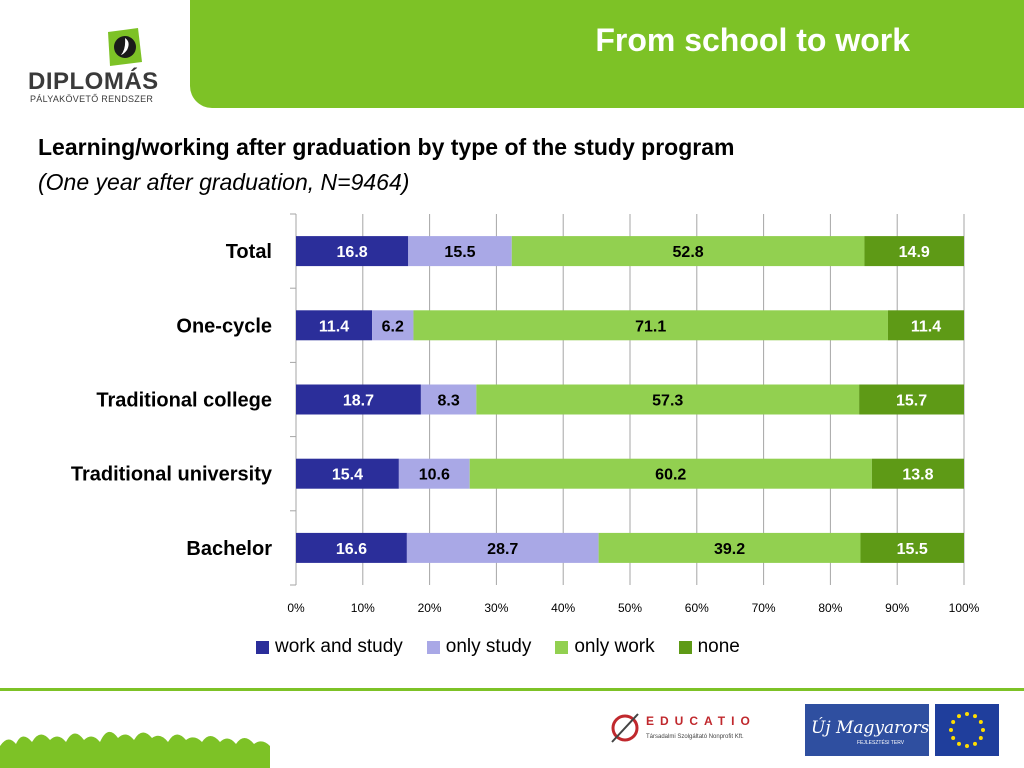 Image resolution: width=1024 pixels, height=768 pixels. What do you see at coordinates (897, 608) in the screenshot?
I see `x-tick-label: 90%` at bounding box center [897, 608].